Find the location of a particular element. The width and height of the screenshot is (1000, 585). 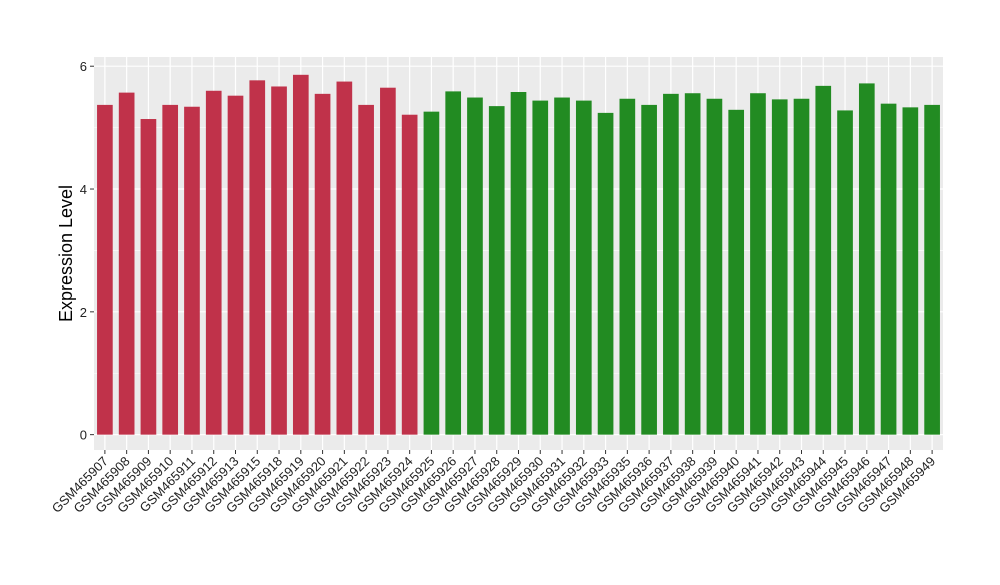

y-tick-label: 6 is located at coordinates (83, 66).